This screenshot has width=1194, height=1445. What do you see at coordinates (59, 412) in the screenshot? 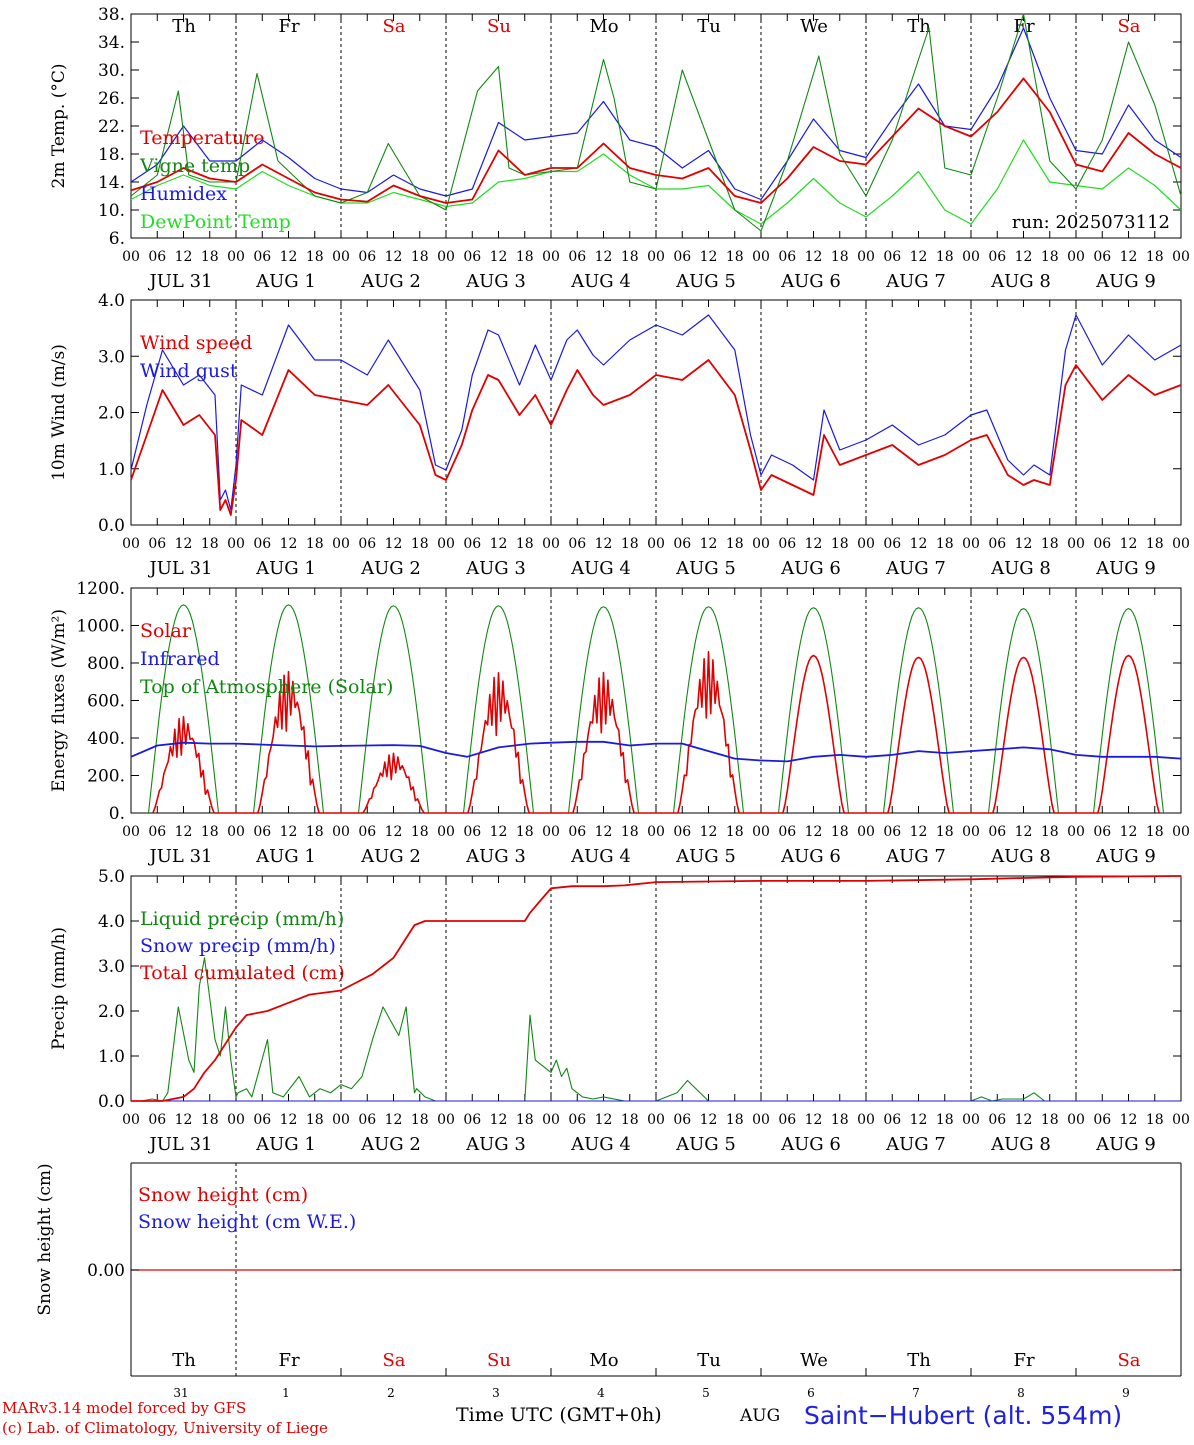
I see `y-axis-label: 10m Wind (m/s)` at bounding box center [59, 412].